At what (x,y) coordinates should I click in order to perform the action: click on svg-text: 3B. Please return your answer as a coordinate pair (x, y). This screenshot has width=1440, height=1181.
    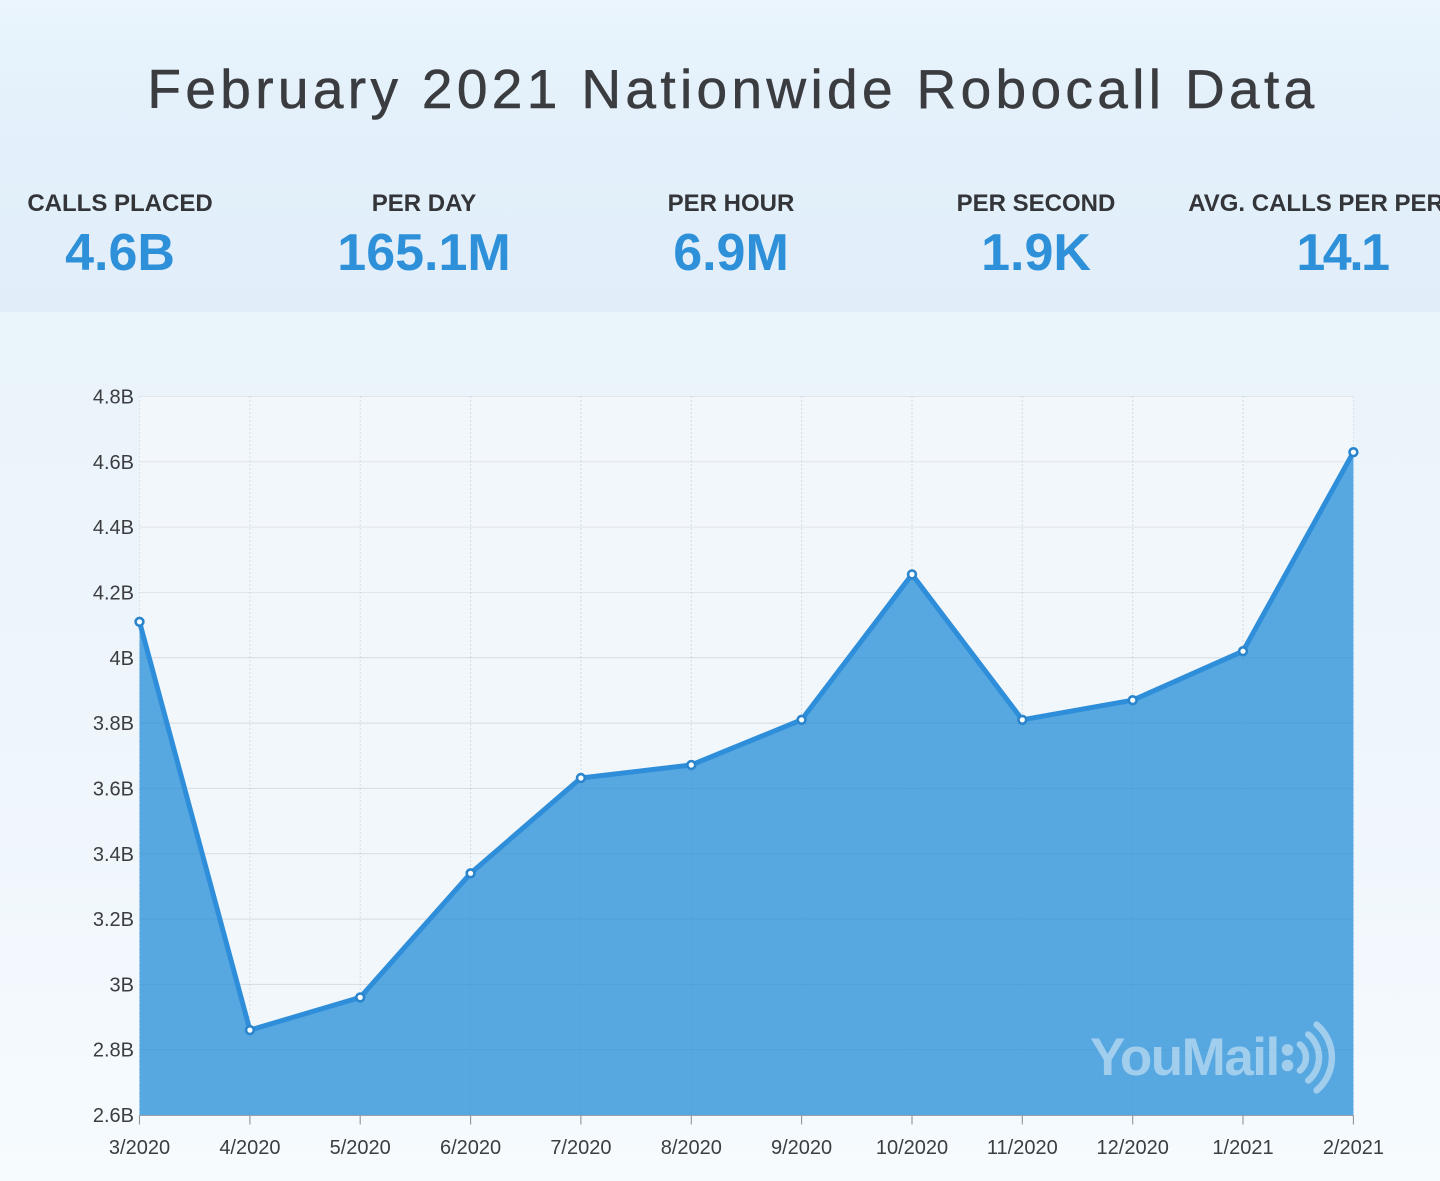
    Looking at the image, I should click on (122, 985).